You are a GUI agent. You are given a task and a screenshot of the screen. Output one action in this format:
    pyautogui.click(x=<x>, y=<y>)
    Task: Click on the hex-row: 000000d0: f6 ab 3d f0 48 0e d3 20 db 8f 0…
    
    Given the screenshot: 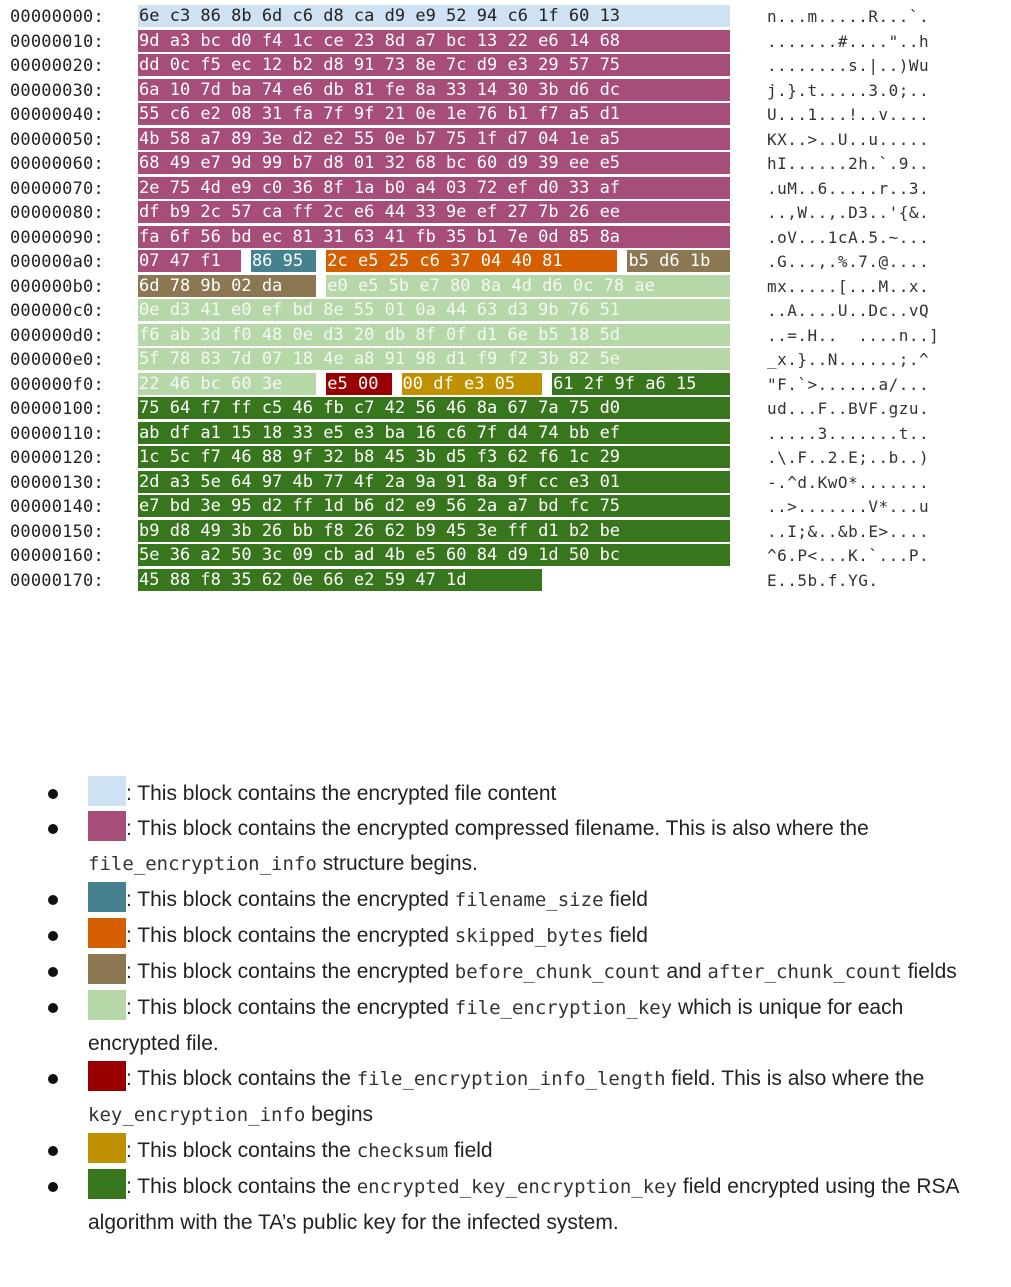 What is the action you would take?
    pyautogui.click(x=505, y=335)
    